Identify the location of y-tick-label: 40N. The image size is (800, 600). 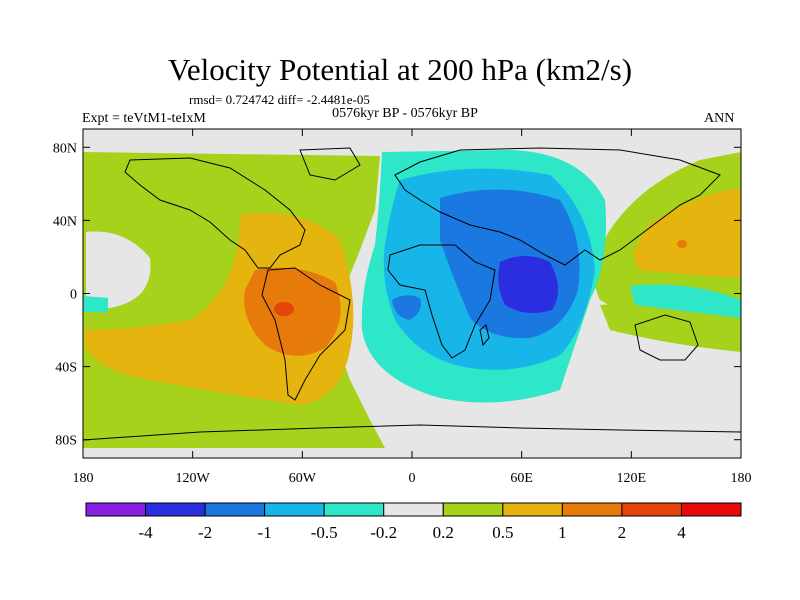
(65, 221).